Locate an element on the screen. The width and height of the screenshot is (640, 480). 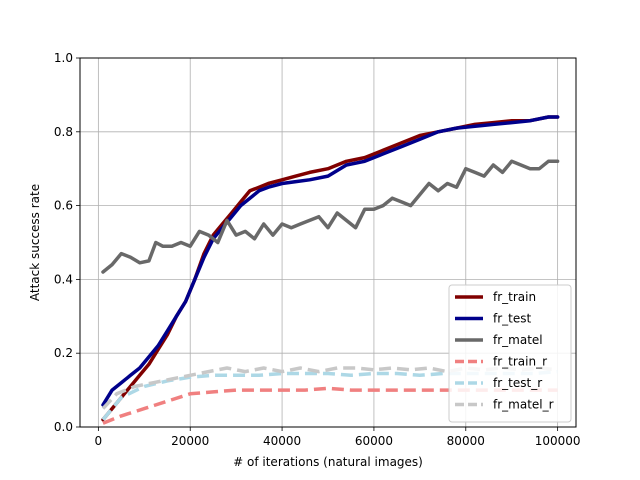
y-tick-label: 0.2 is located at coordinates (63, 353).